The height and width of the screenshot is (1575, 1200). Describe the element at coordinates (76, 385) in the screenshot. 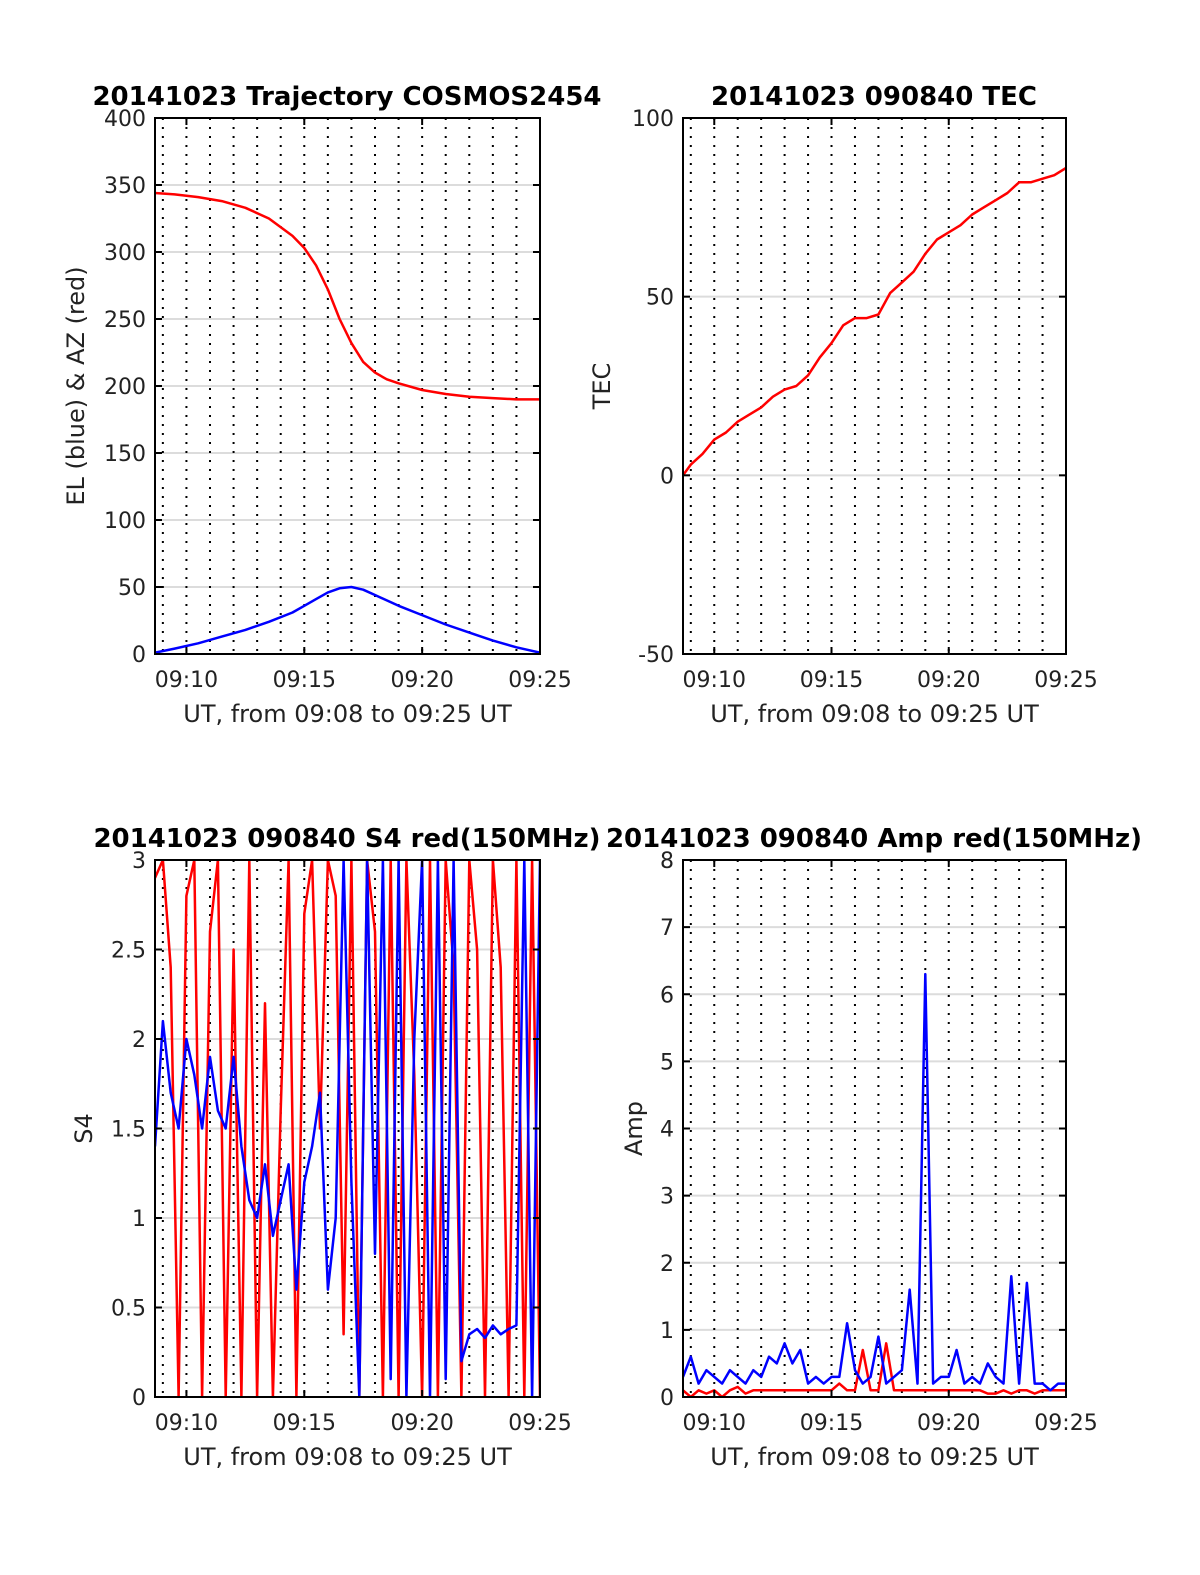

I see `y-axis-label: EL (blue) & AZ (red)` at that location.